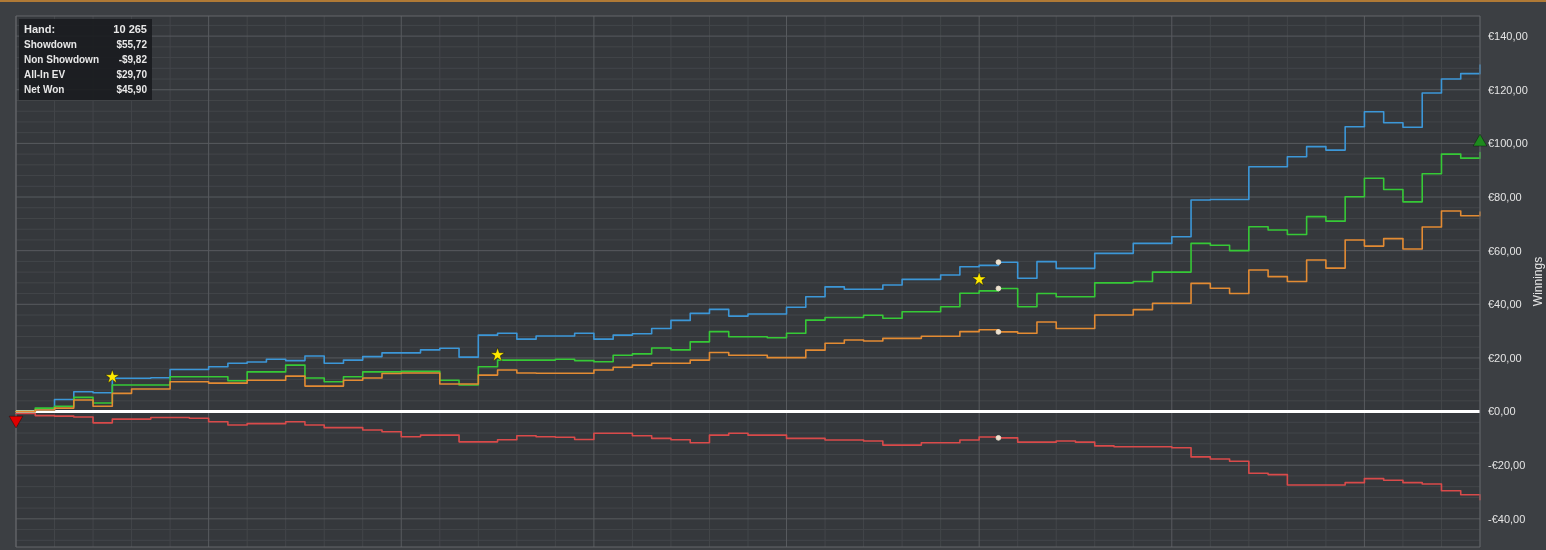  What do you see at coordinates (131, 45) in the screenshot?
I see `annotation: $55,72` at bounding box center [131, 45].